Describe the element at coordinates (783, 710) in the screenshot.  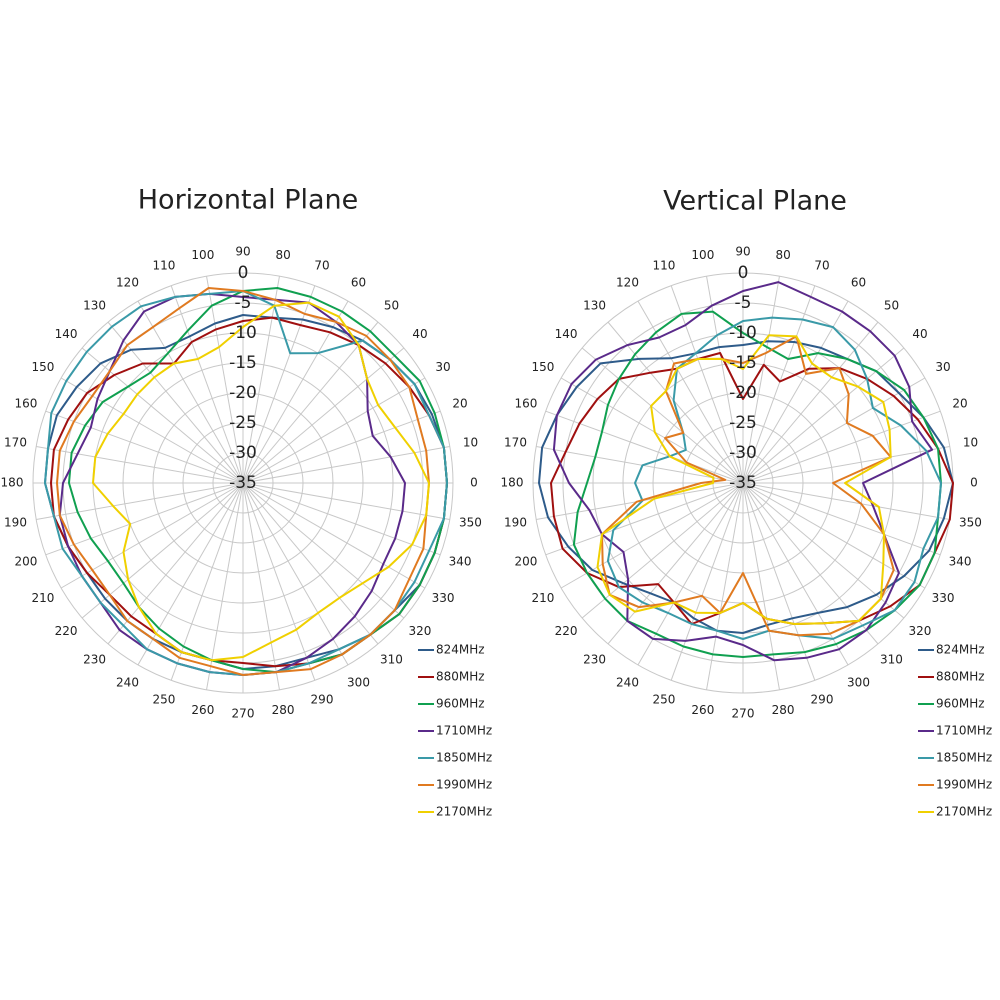
I see `angle-label: 280` at that location.